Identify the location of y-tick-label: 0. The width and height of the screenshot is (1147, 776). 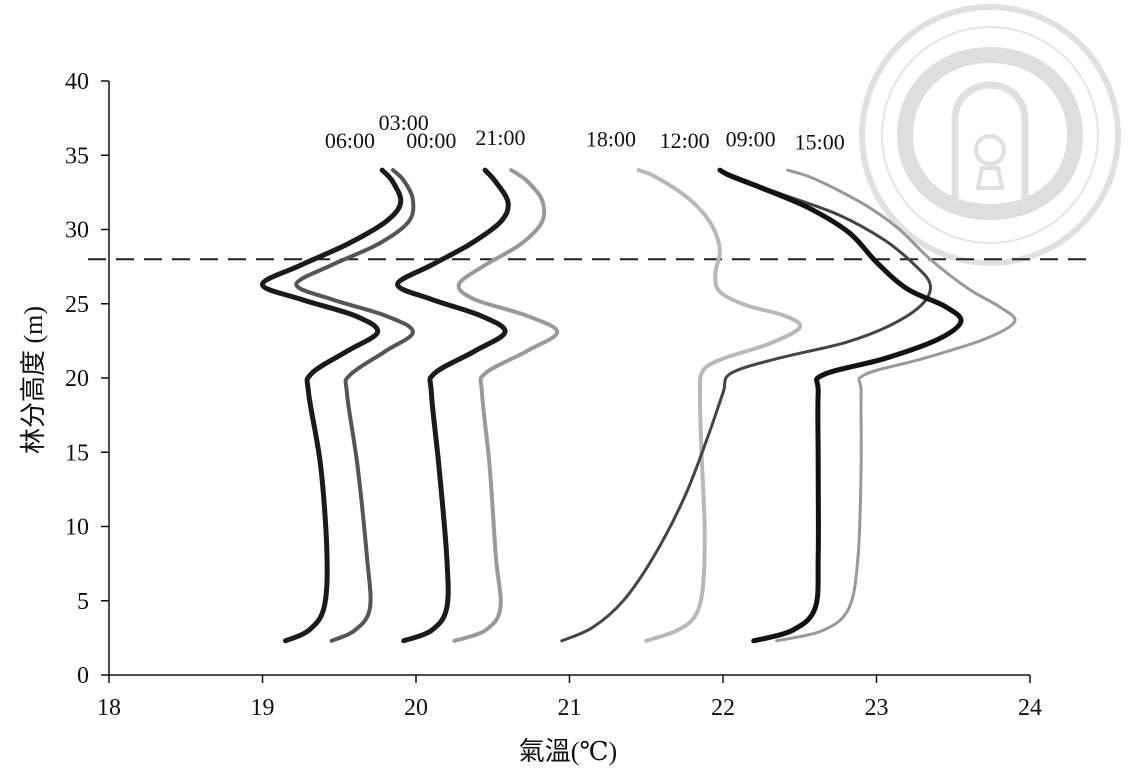
(83, 676).